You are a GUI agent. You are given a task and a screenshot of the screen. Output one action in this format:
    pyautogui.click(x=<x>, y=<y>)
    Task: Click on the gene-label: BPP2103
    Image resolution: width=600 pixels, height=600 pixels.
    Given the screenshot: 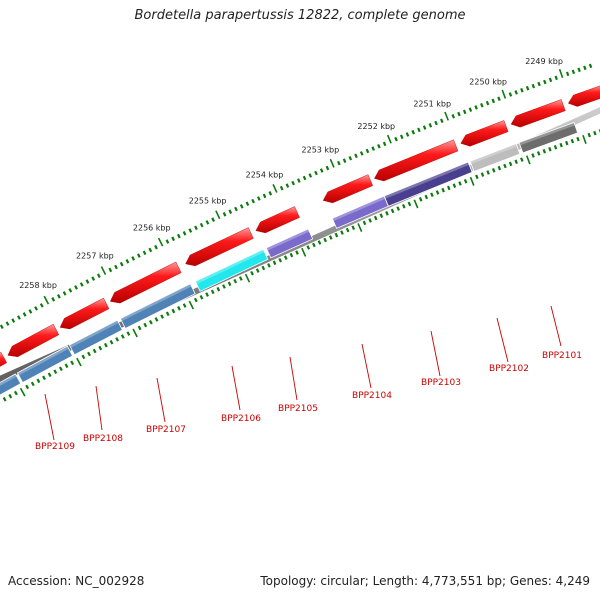 What is the action you would take?
    pyautogui.click(x=441, y=383)
    